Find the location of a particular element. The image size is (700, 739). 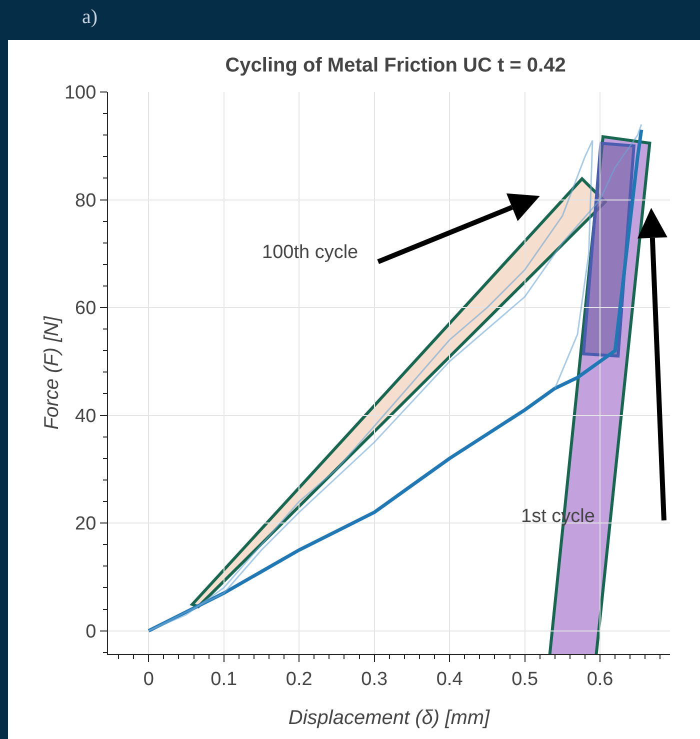

x-tick-label: 0.5 is located at coordinates (525, 679).